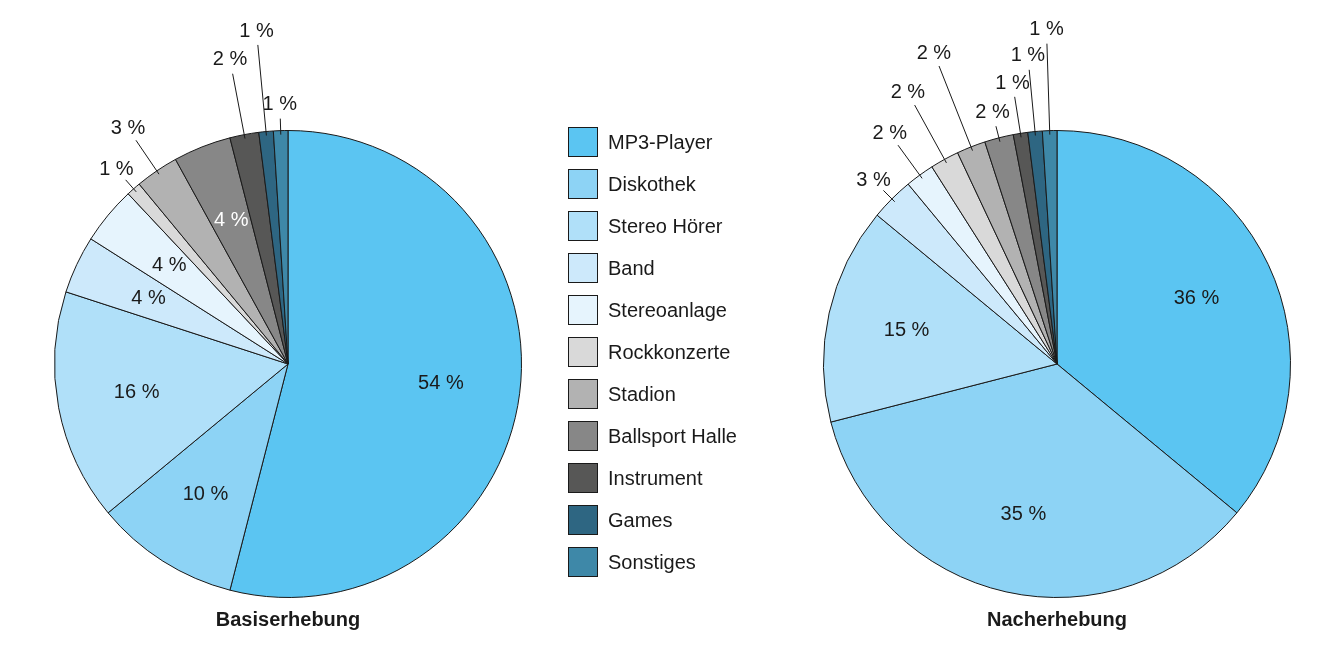 This screenshot has height=655, width=1330. I want to click on text: Basiserhebung, so click(288, 618).